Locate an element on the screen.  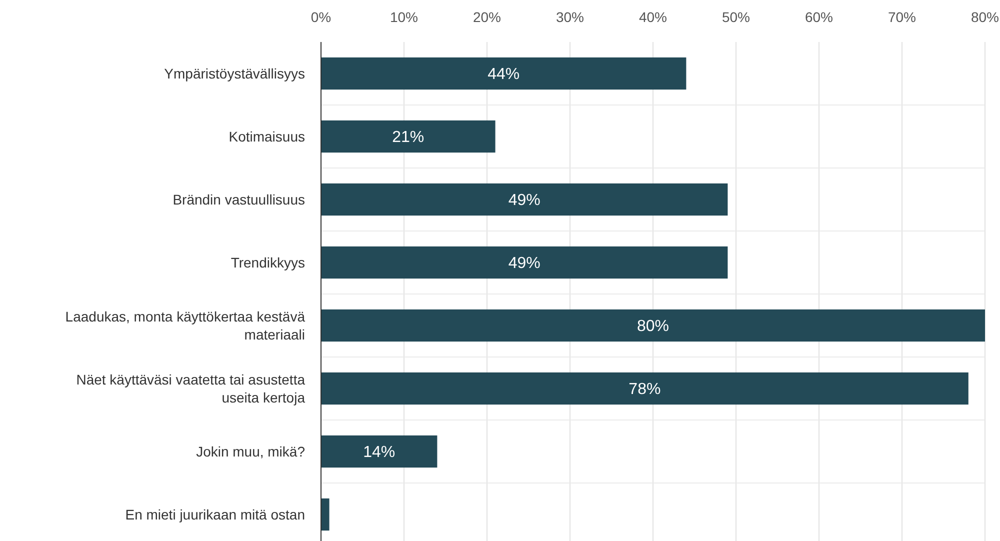
x-tick-label: 80% is located at coordinates (985, 17).